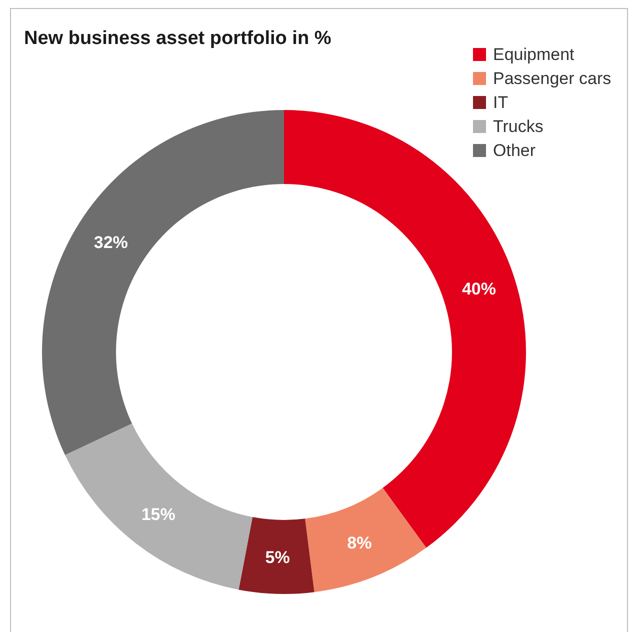 This screenshot has width=630, height=632. I want to click on legend-label: Other, so click(514, 150).